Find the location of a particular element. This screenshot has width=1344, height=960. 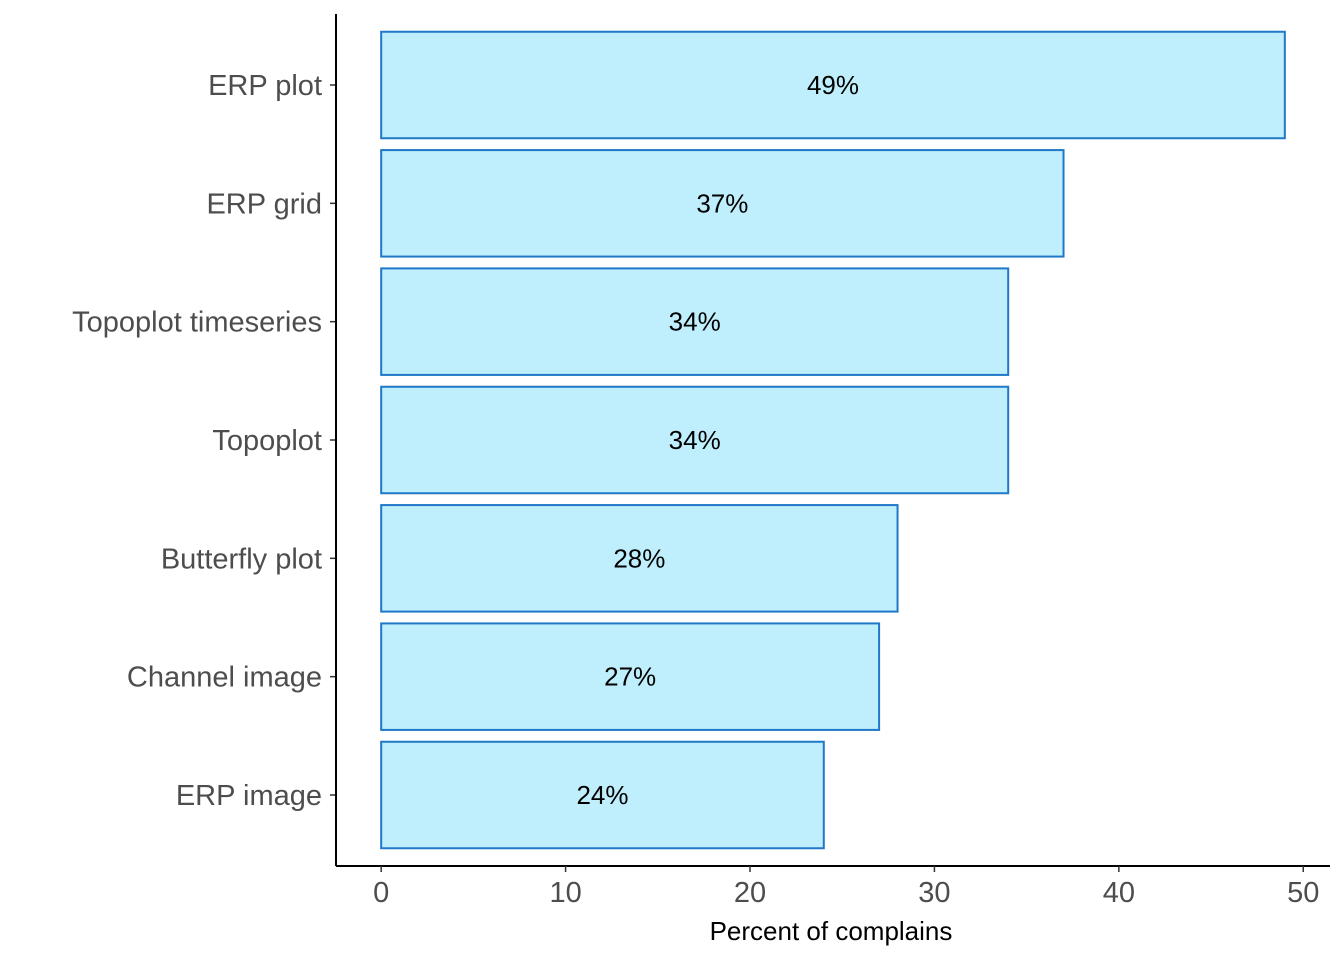

y-tick-label: Topoplot is located at coordinates (267, 441).